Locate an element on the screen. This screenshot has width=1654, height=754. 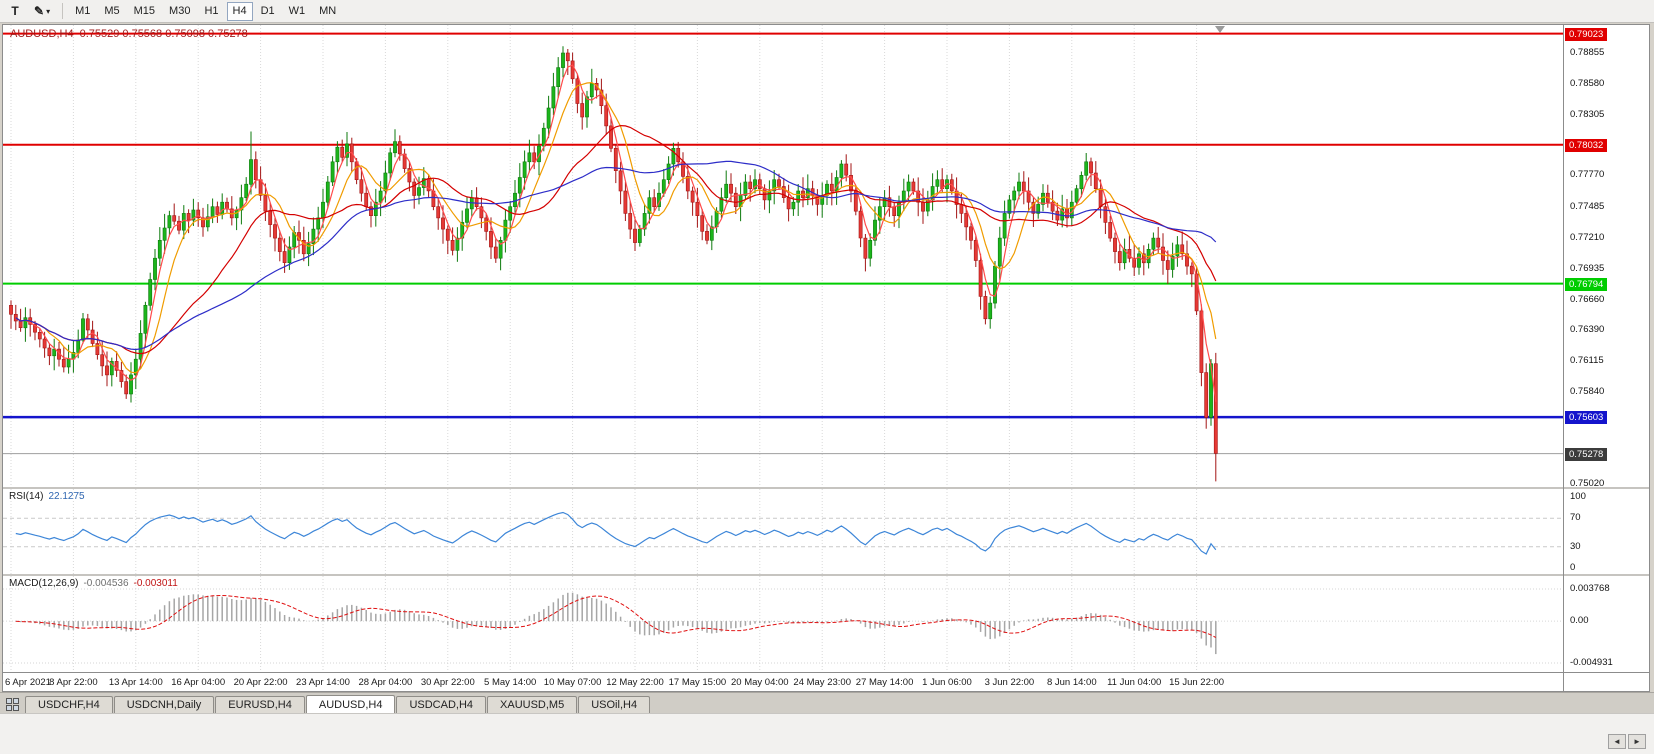
chart-symbol-label: AUDUSD,H4 is located at coordinates (42, 34).